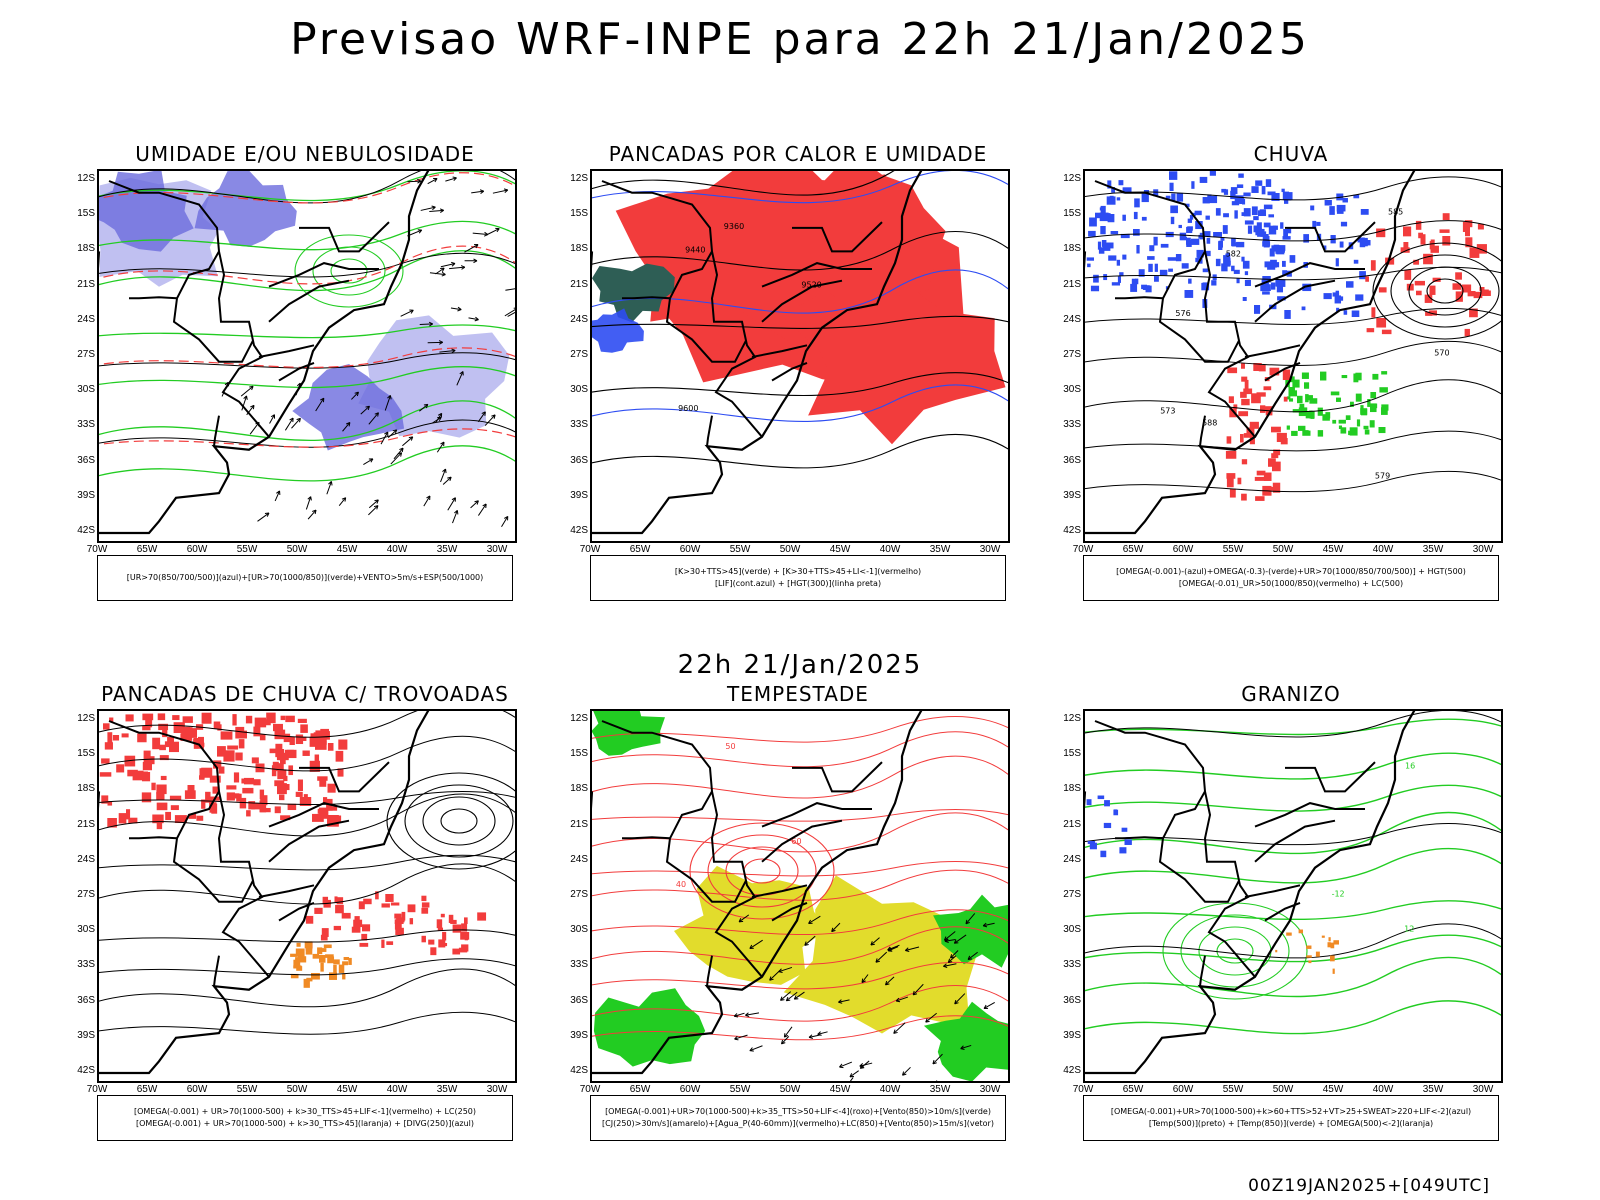  I want to click on contour-label: 576, so click(1182, 313).